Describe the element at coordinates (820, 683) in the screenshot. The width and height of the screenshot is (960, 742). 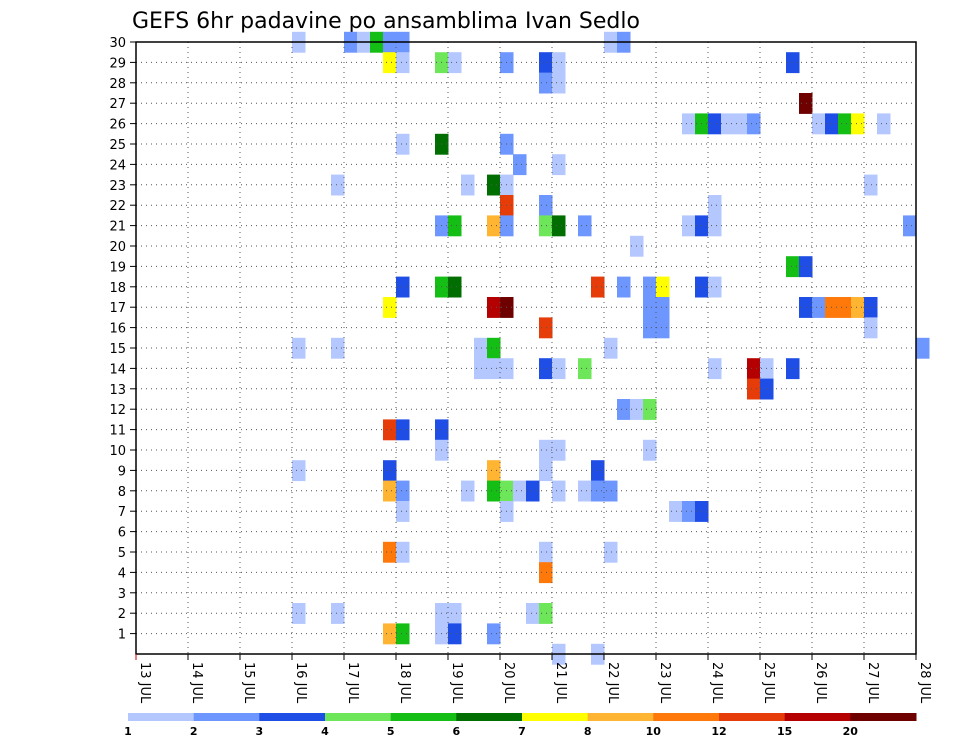
I see `x-tick-label: 26 JUL` at that location.